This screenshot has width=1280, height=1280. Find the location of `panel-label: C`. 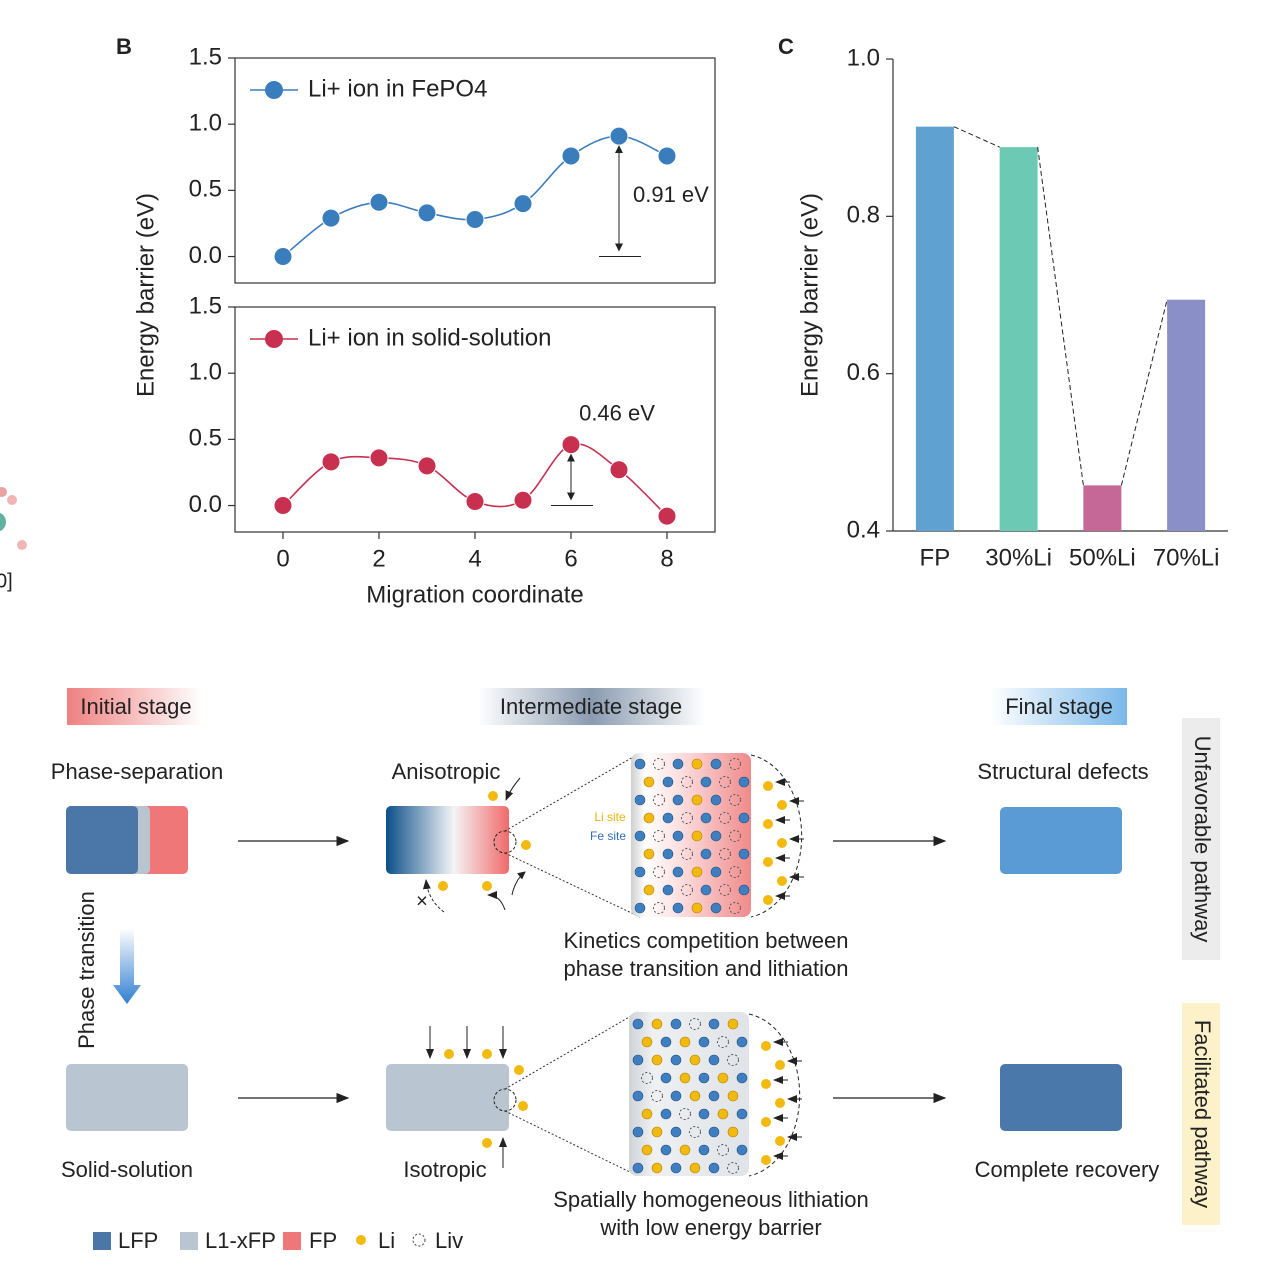

panel-label: C is located at coordinates (786, 46).